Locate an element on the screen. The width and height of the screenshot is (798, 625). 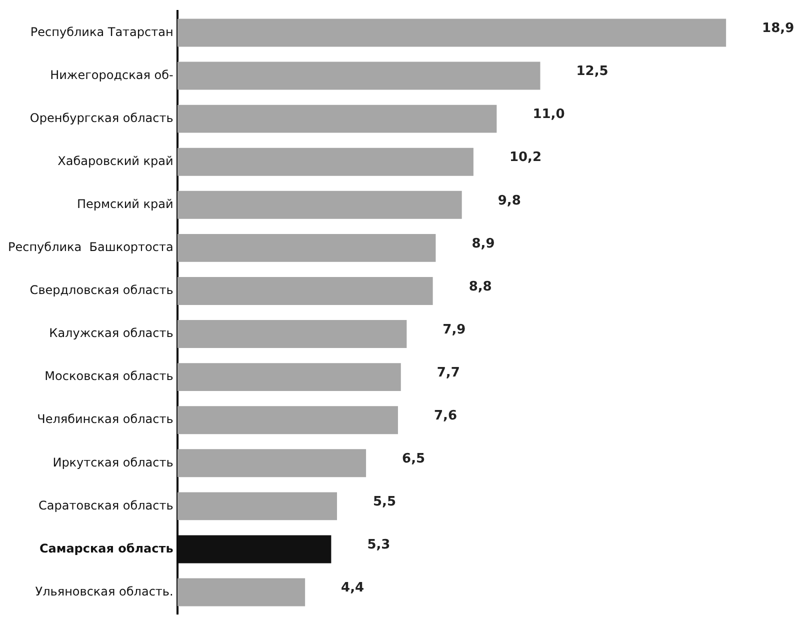
y-tick-label: Самарская область is located at coordinates (107, 548).